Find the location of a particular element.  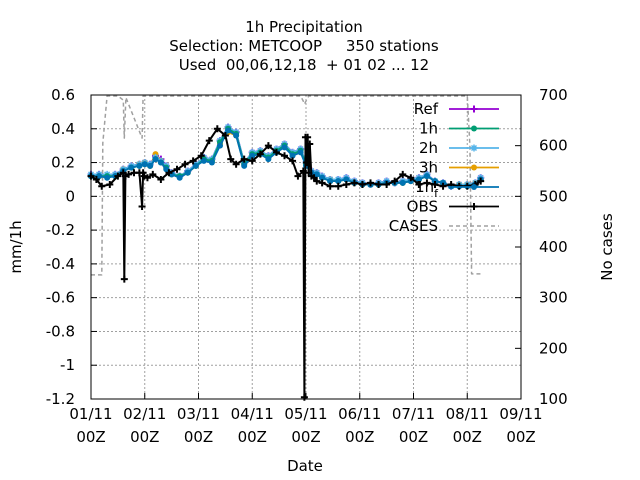

legend-label: OBS is located at coordinates (422, 207).